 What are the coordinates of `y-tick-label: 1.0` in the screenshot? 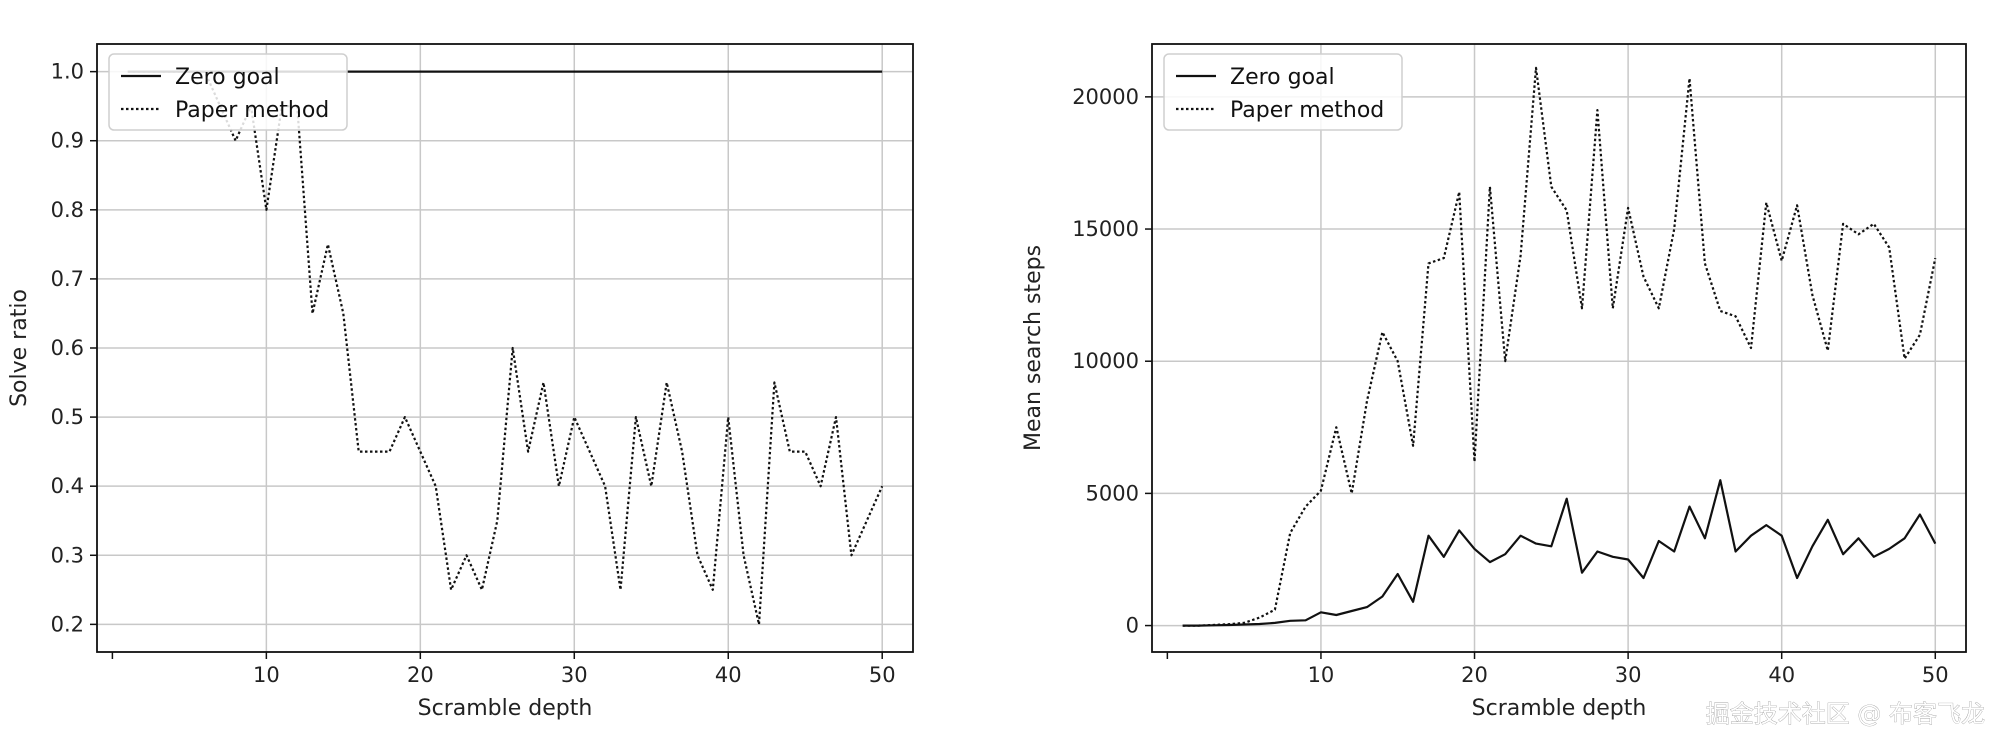 It's located at (67, 72).